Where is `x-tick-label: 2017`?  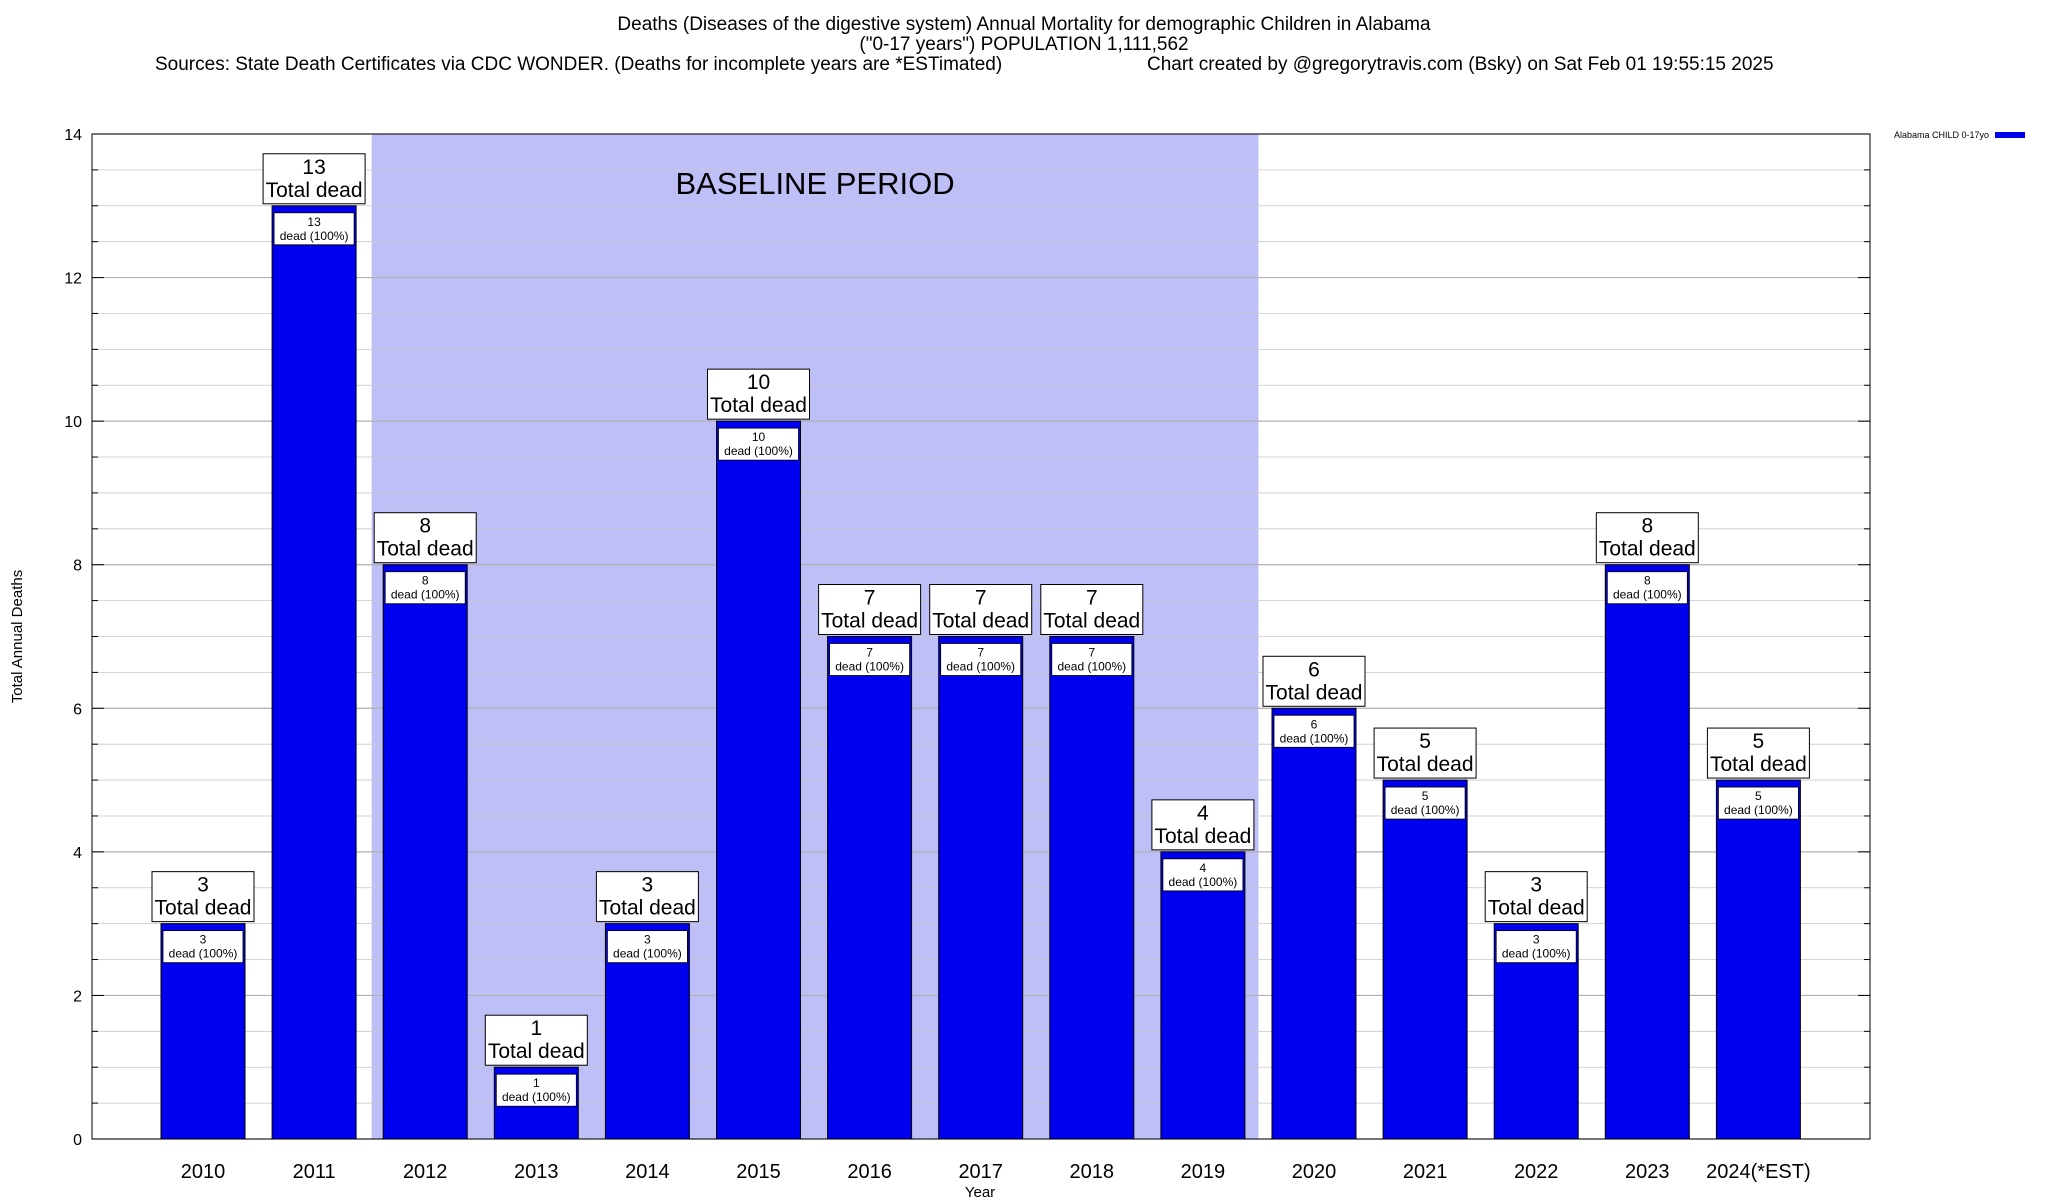 x-tick-label: 2017 is located at coordinates (980, 1172).